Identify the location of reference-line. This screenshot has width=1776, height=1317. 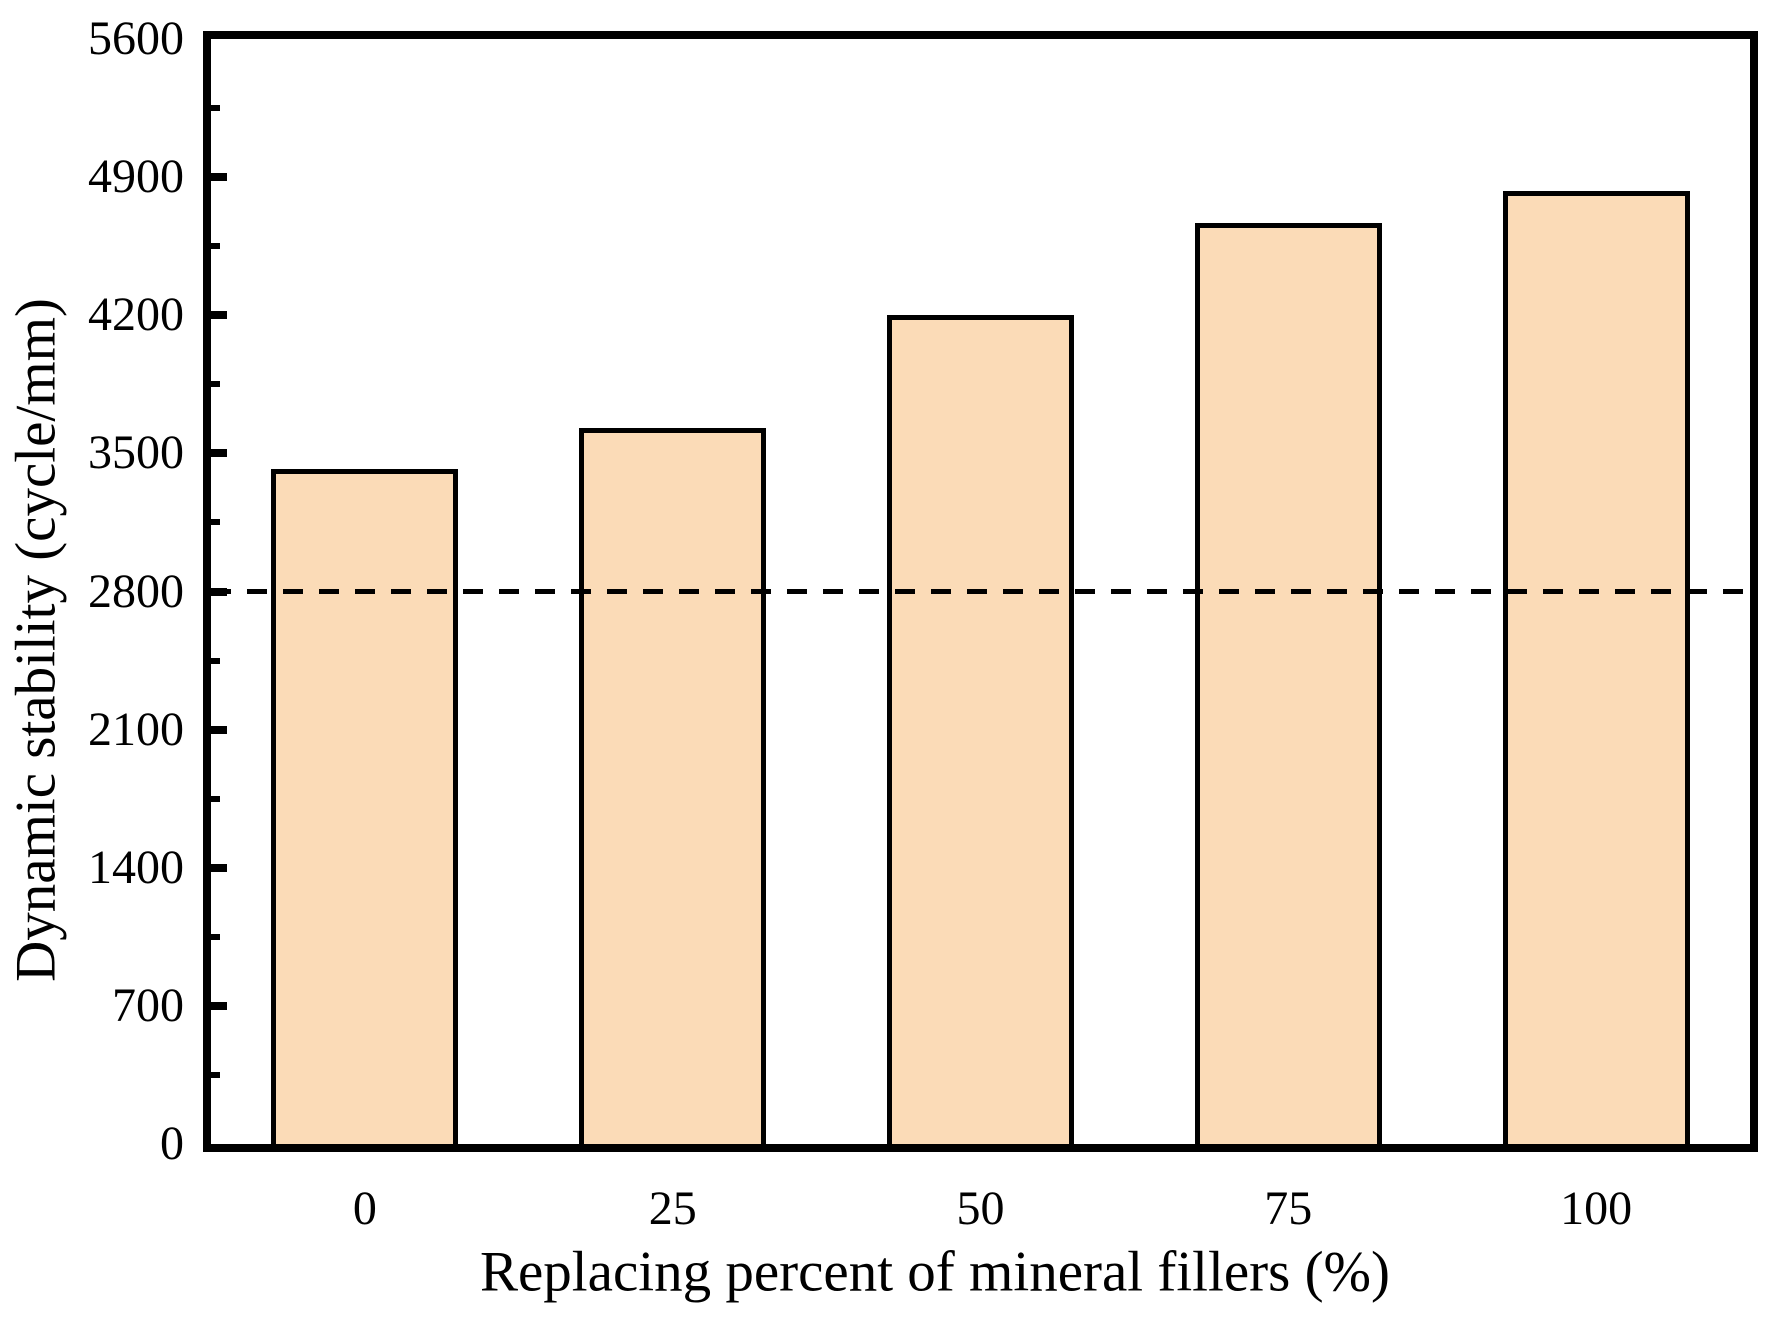
(980, 591).